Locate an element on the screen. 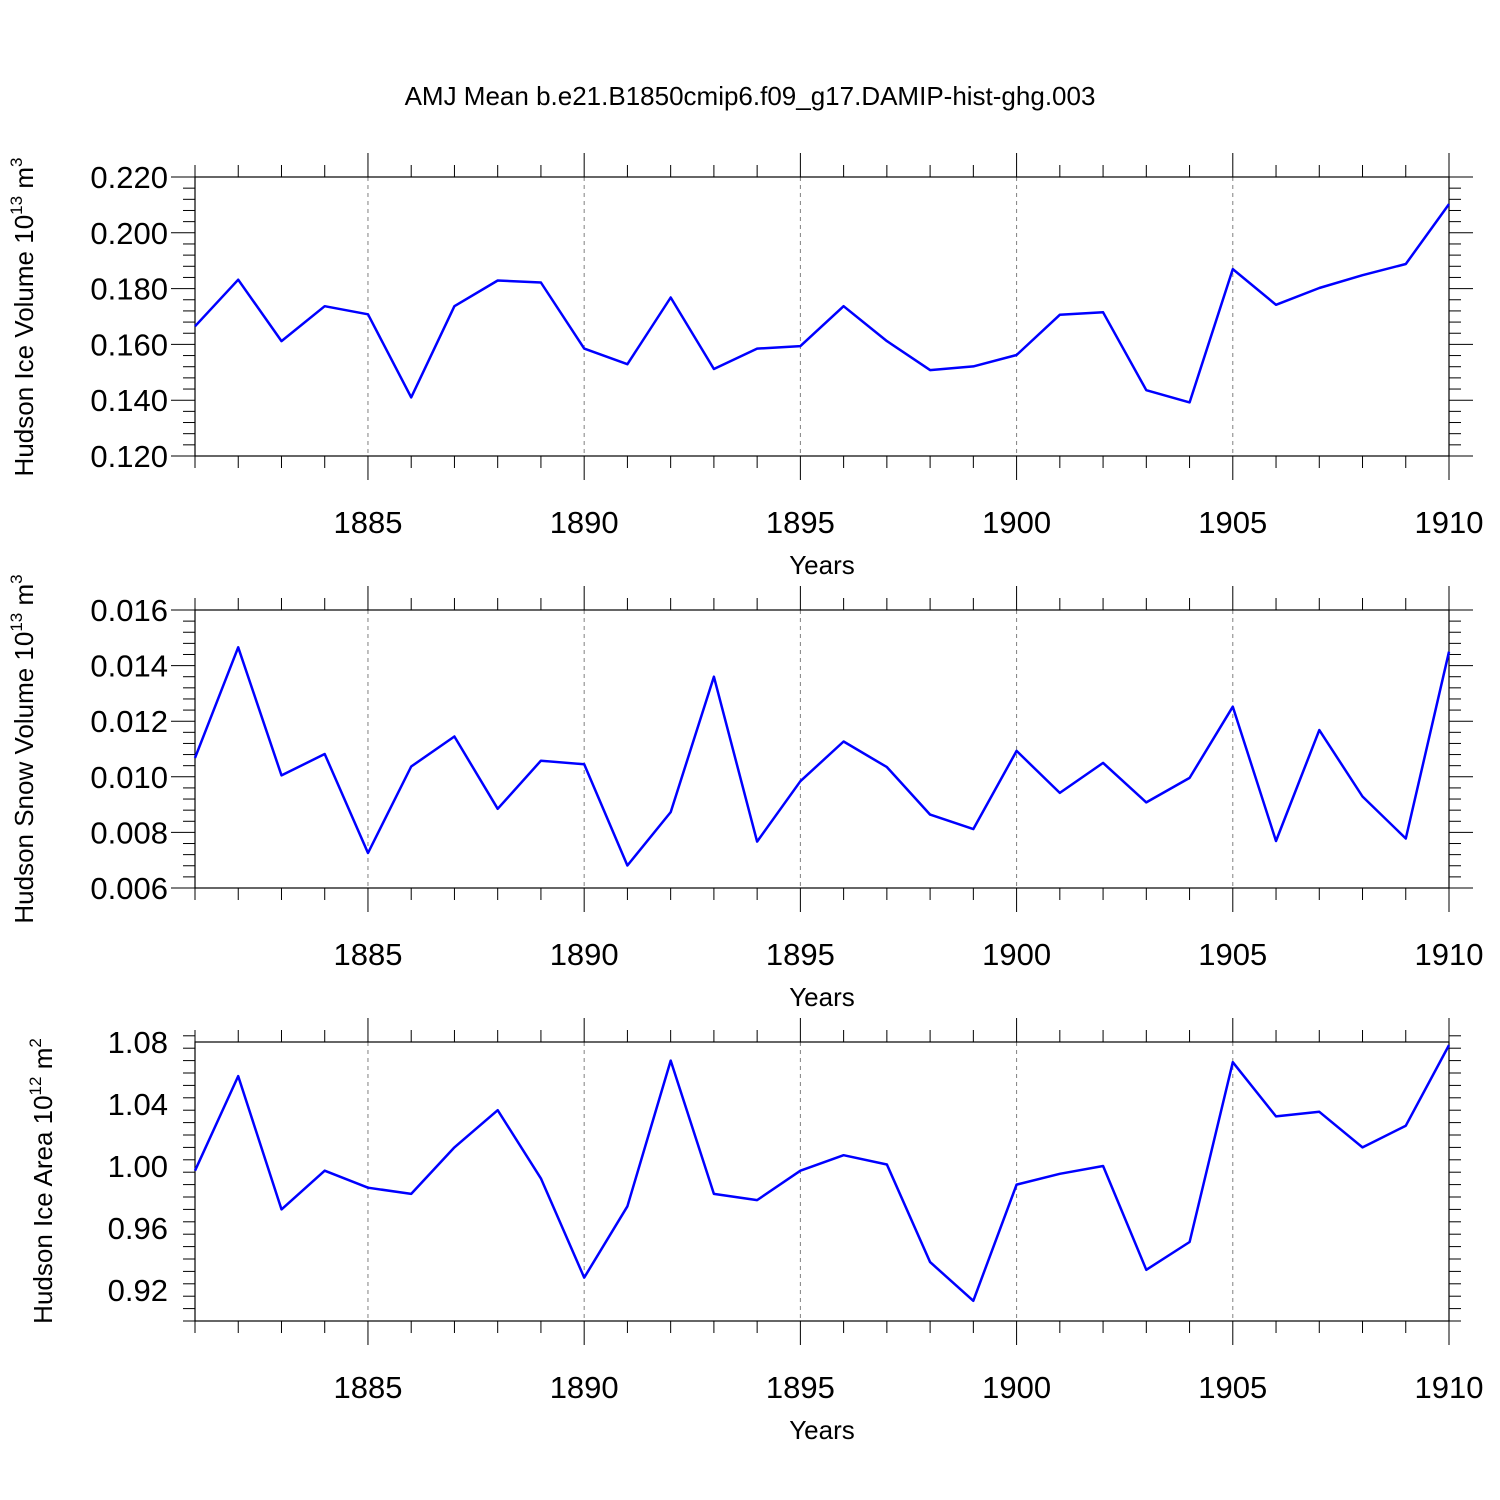 The height and width of the screenshot is (1500, 1500). y-axis-label: Hudson Ice Volume 1013 m3 is located at coordinates (23, 317).